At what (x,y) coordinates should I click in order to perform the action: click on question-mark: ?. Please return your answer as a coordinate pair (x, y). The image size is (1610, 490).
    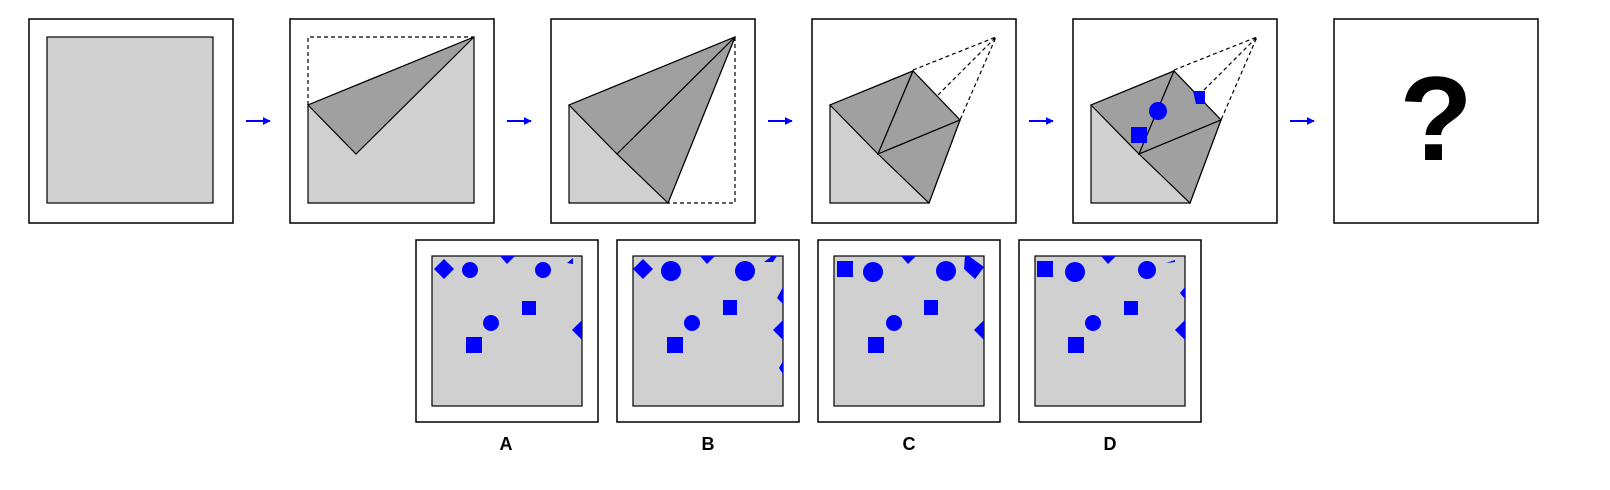
    Looking at the image, I should click on (1435, 119).